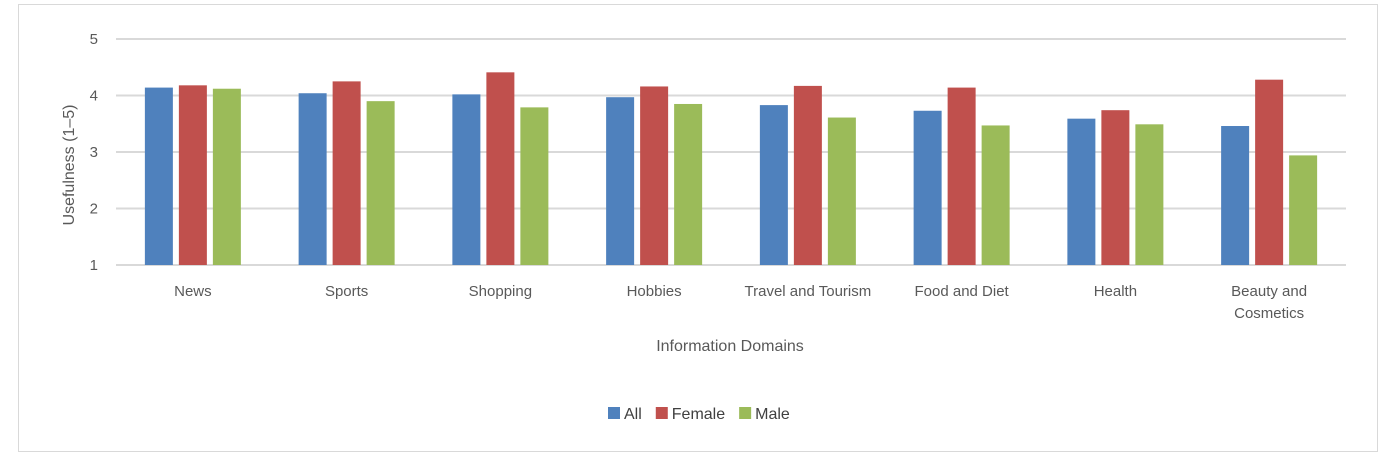 This screenshot has height=455, width=1397. I want to click on x-tick-label: Beauty and Cosmetics, so click(1269, 302).